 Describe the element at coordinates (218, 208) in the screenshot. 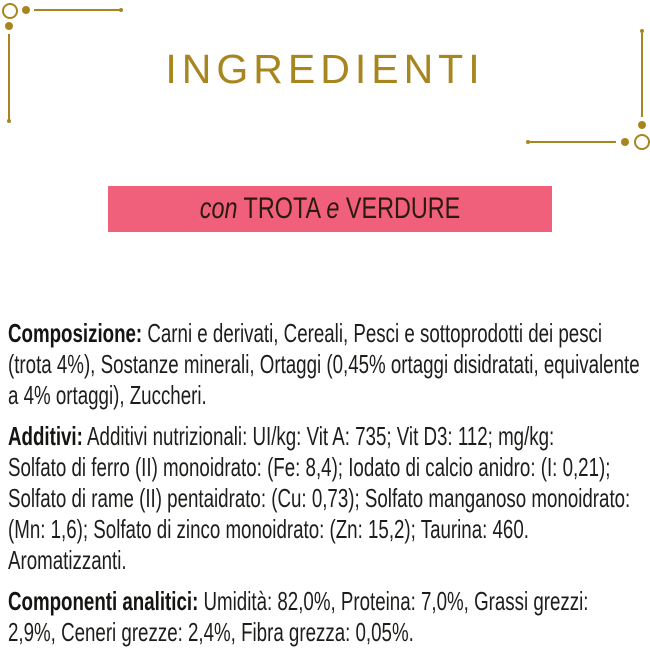

I see `banner-prefix: con` at that location.